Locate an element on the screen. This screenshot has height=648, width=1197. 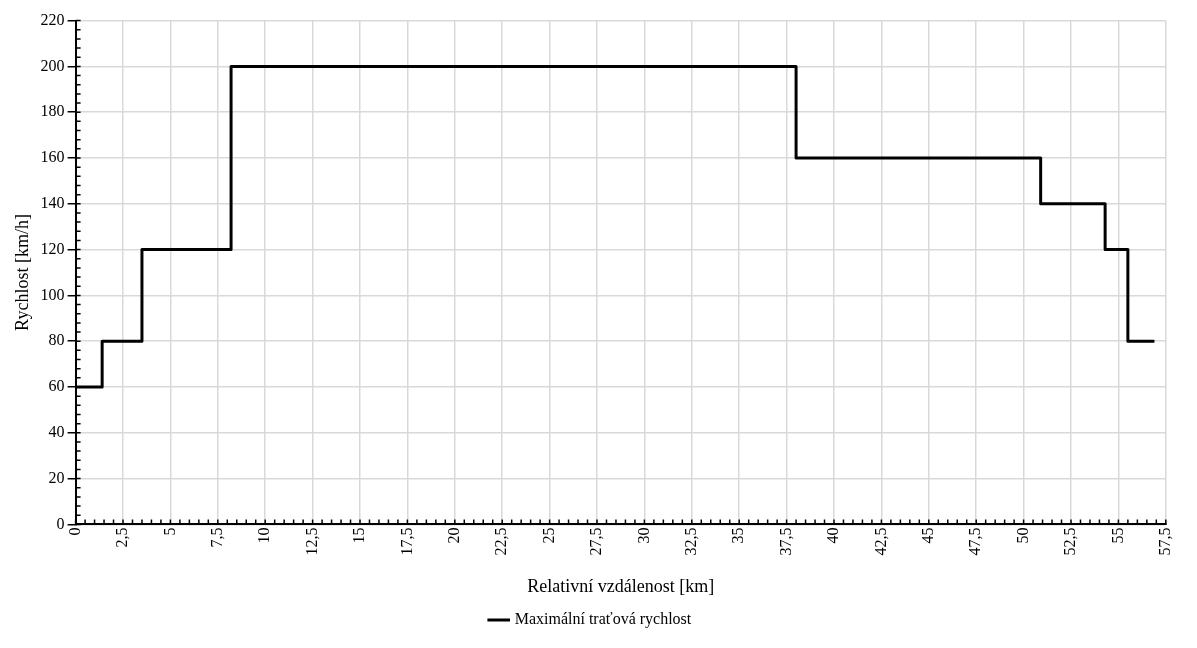
y-tick-label: 100 is located at coordinates (52, 294).